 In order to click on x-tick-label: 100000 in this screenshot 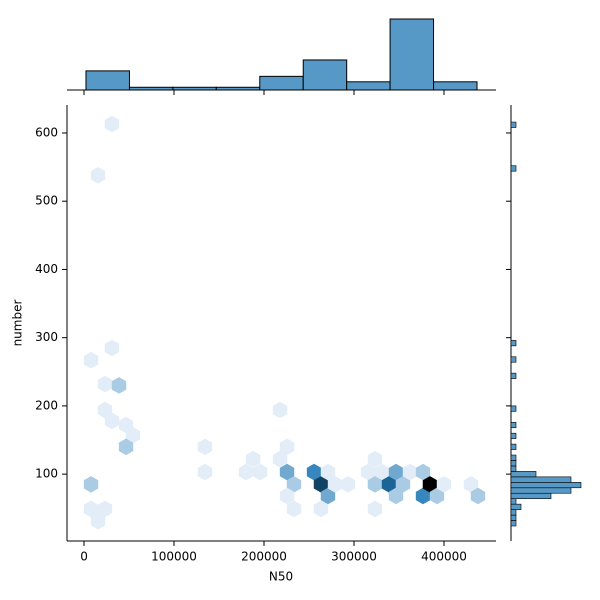, I will do `click(174, 557)`.